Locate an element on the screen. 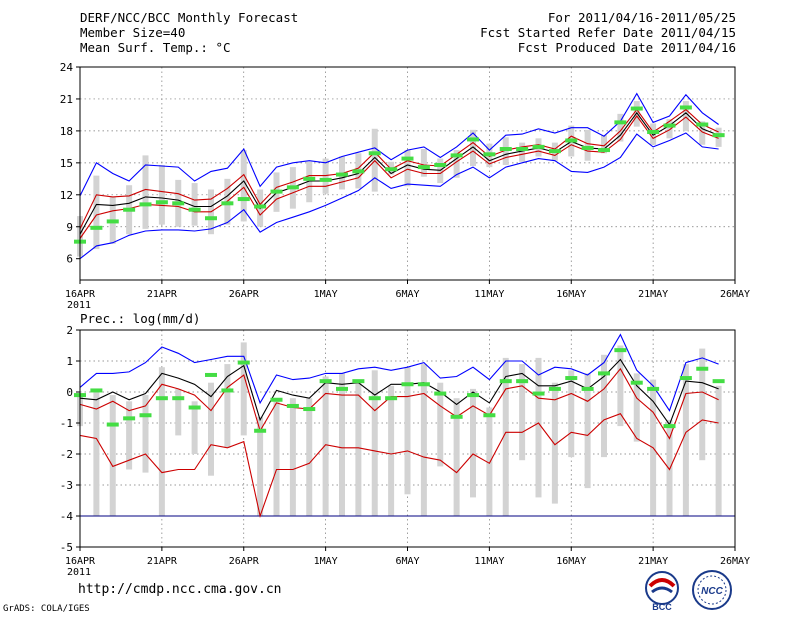 The height and width of the screenshot is (618, 800). temp-xtick-label: 26MAY is located at coordinates (735, 294).